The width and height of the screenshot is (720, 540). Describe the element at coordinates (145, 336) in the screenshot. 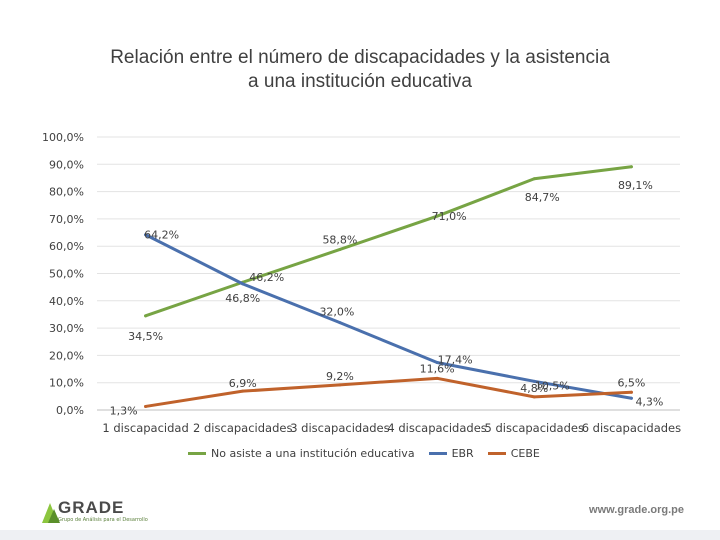

I see `data-label: 34,5%` at that location.